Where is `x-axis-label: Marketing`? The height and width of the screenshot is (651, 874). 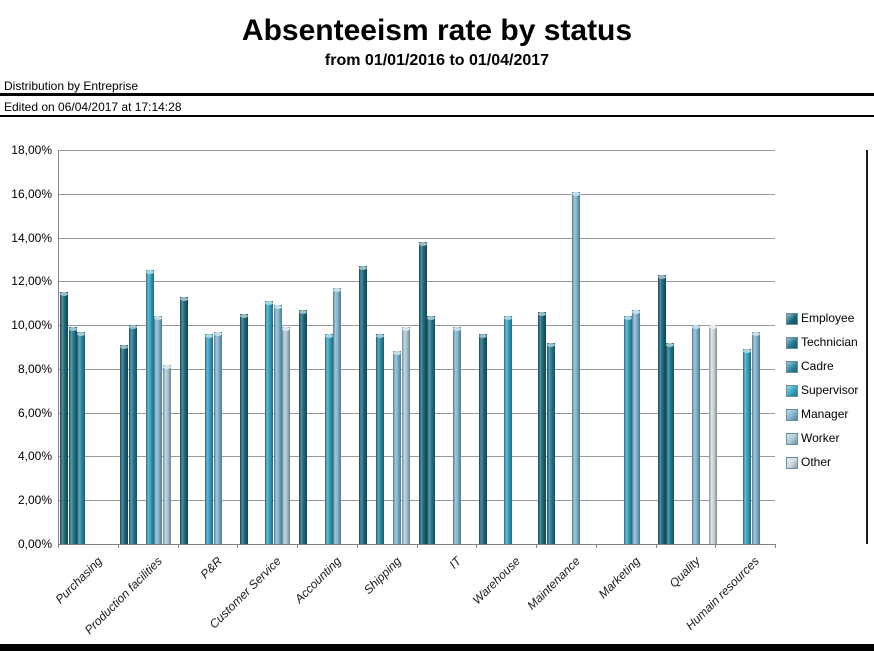
x-axis-label: Marketing is located at coordinates (619, 578).